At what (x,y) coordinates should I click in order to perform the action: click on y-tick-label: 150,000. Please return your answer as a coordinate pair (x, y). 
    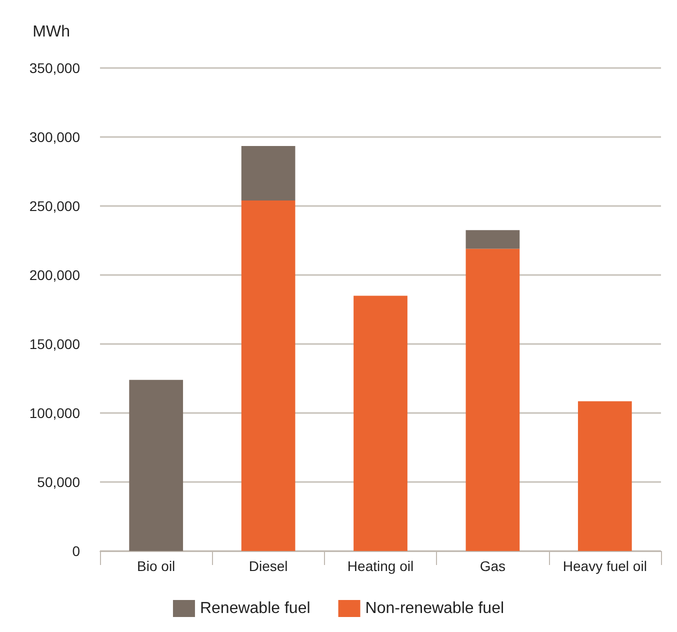
    Looking at the image, I should click on (54, 344).